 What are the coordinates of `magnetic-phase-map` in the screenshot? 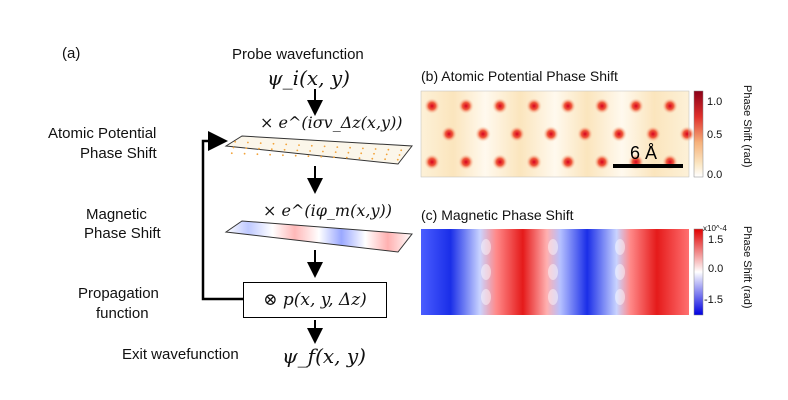 It's located at (555, 272).